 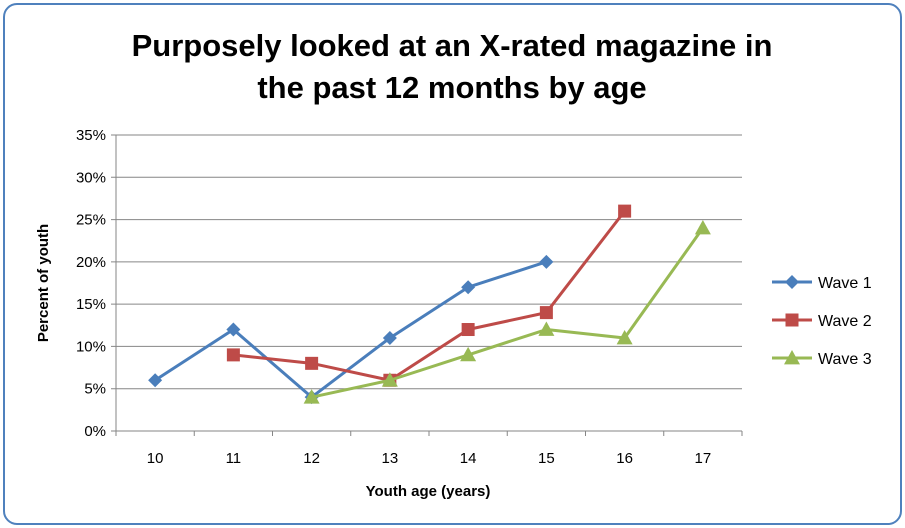 What do you see at coordinates (91, 346) in the screenshot?
I see `y-tick-label: 10%` at bounding box center [91, 346].